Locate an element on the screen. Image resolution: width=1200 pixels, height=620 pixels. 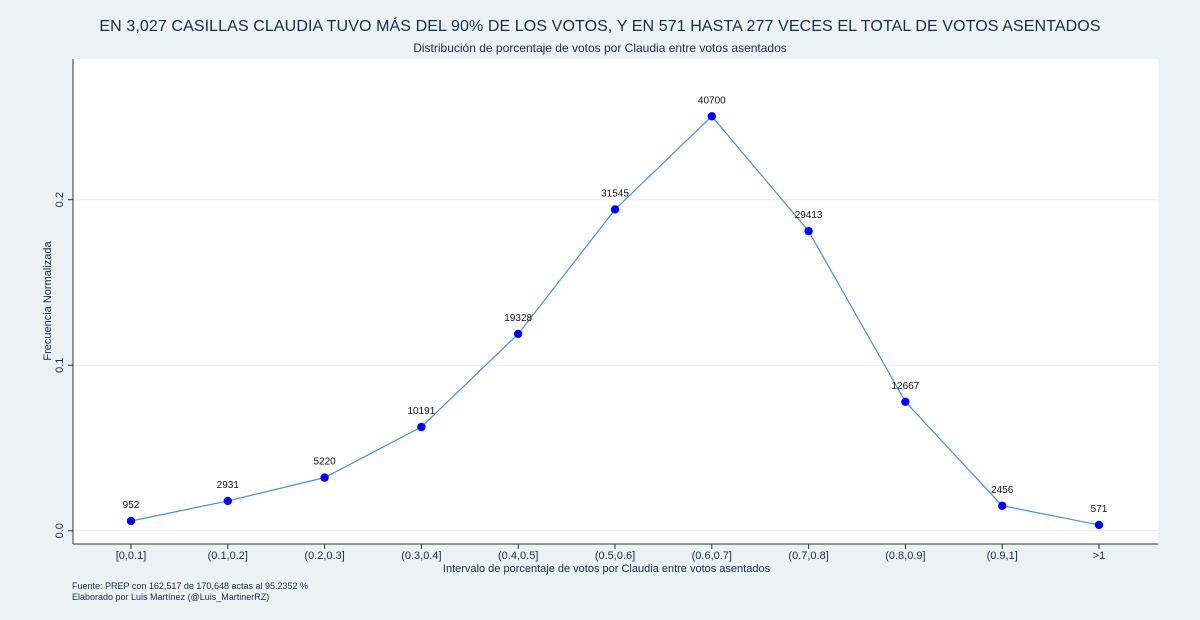
y-axis-title: Frecuencia Normalizada is located at coordinates (48, 301).